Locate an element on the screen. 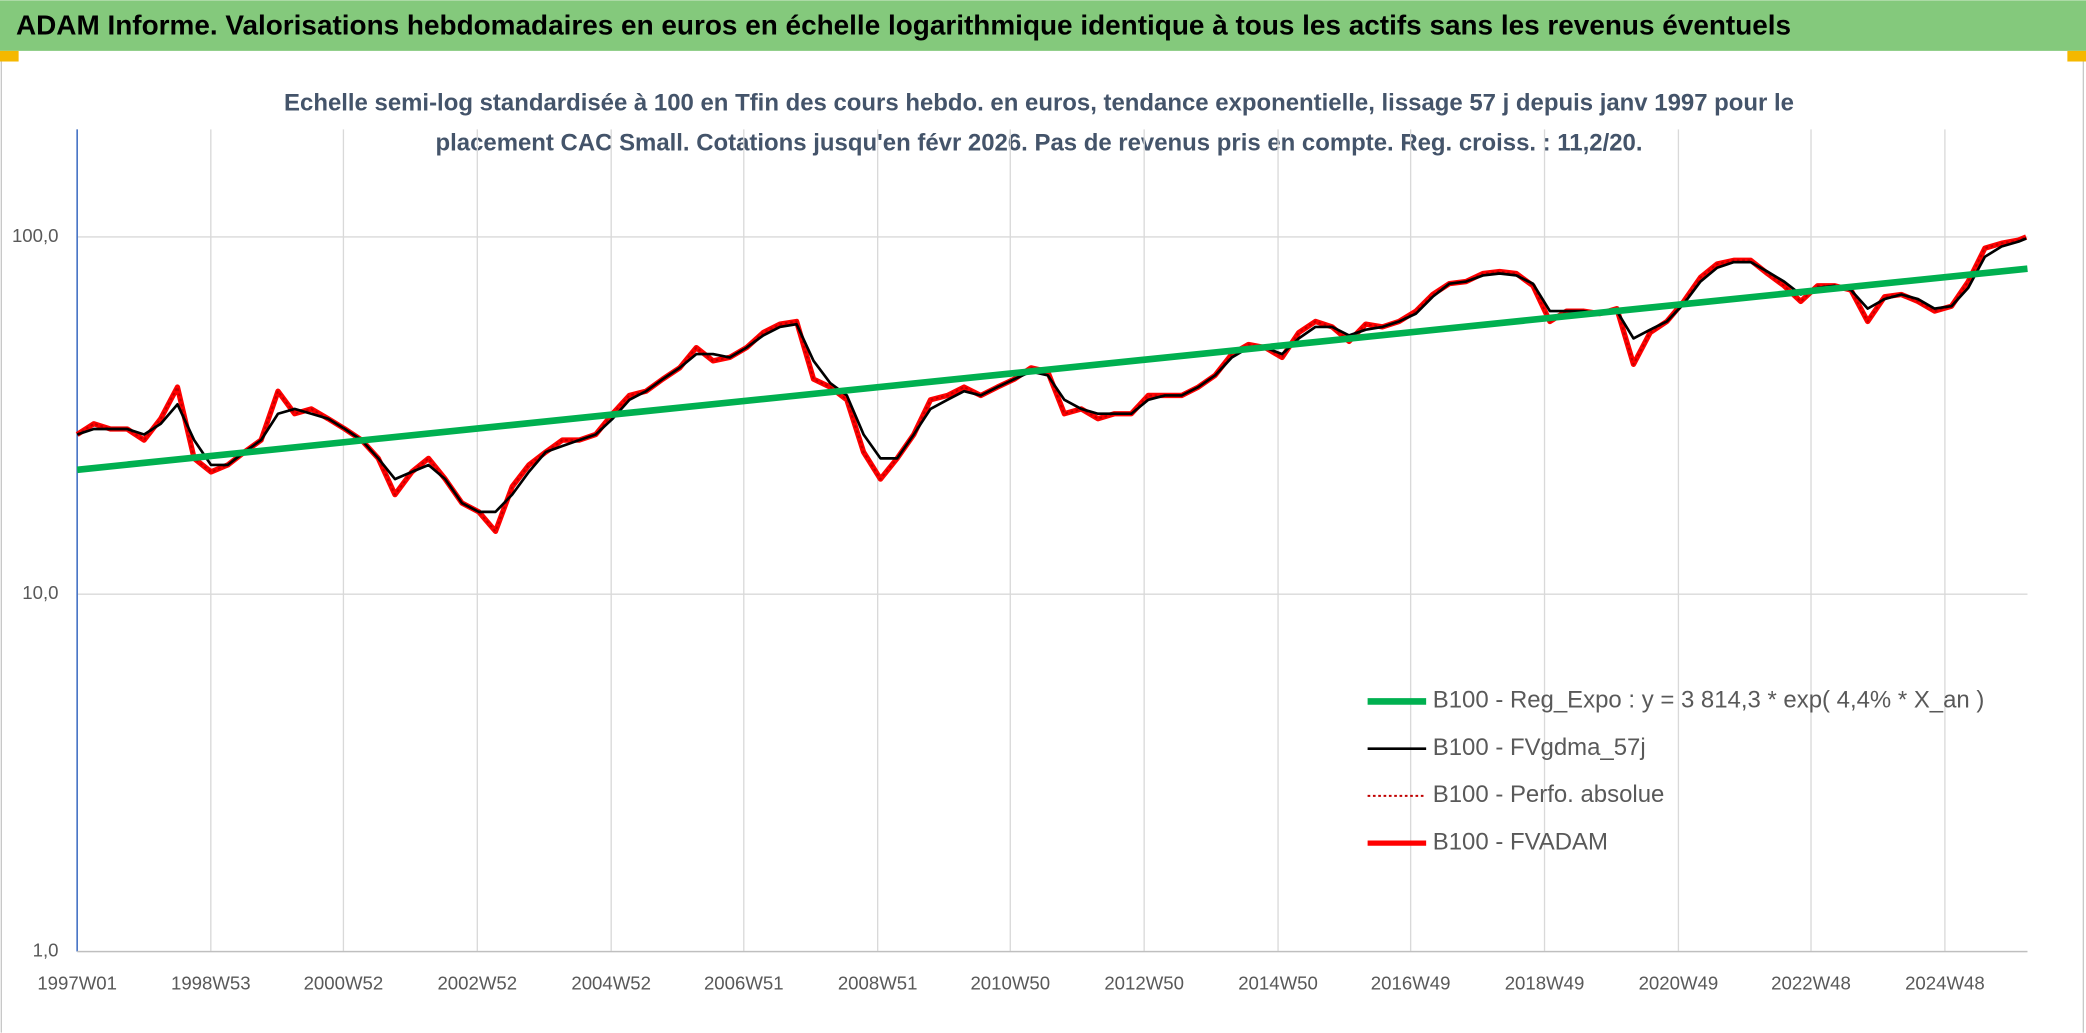 The width and height of the screenshot is (2086, 1033). x-tick-label: 2010W50 is located at coordinates (1010, 983).